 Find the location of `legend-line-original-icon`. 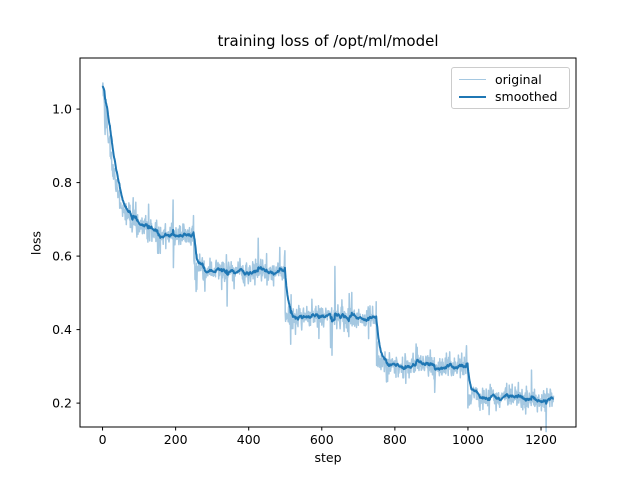

legend-line-original-icon is located at coordinates (472, 79).